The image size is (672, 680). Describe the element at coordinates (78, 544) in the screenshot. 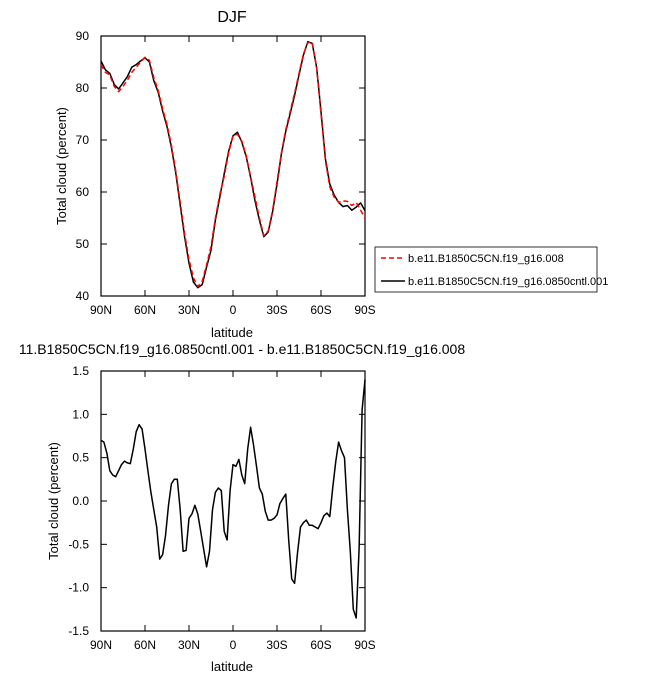

I see `y-tick-label: -0.5` at that location.